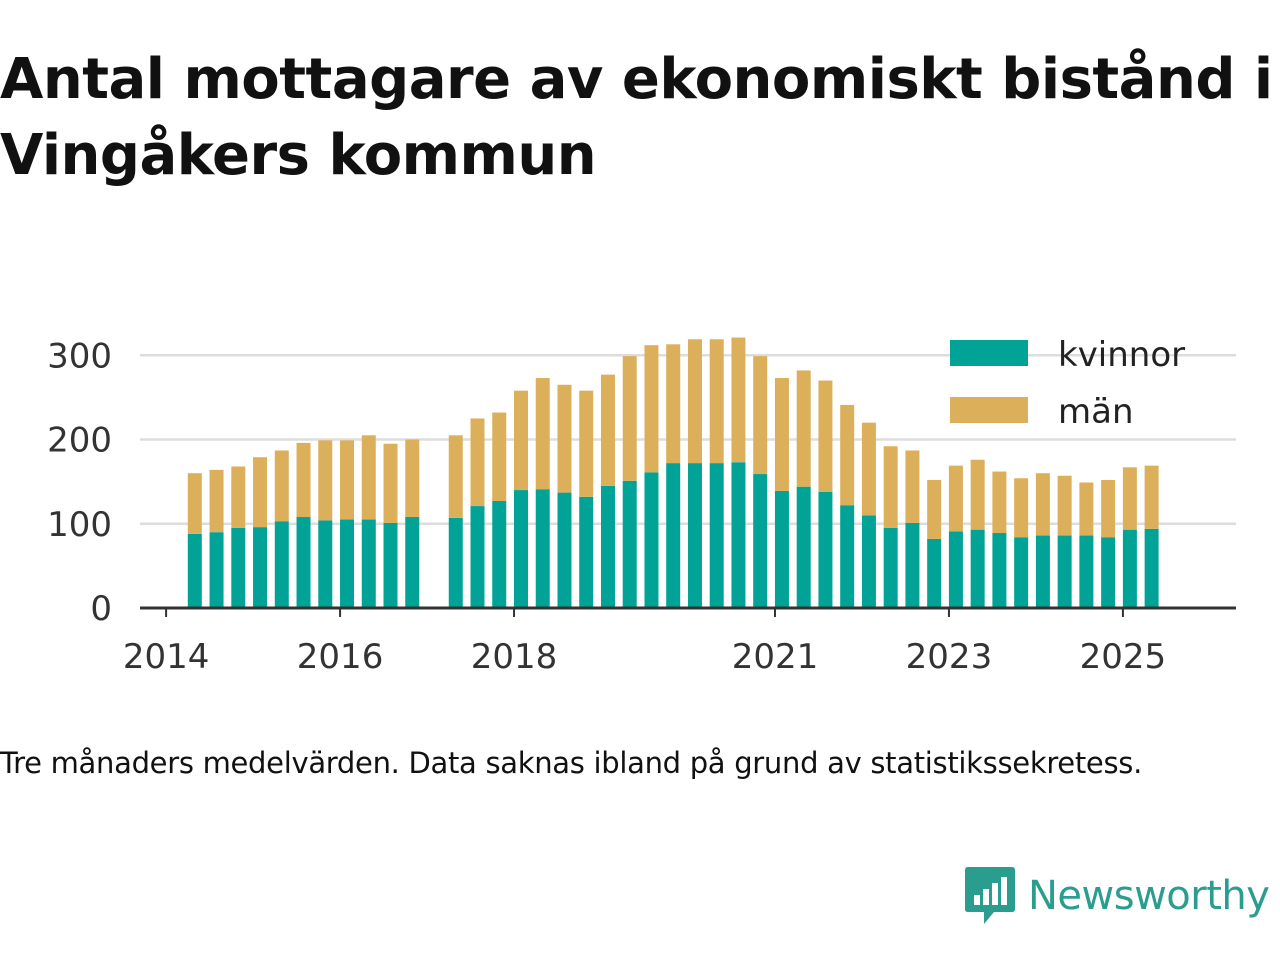 The width and height of the screenshot is (1280, 960). Describe the element at coordinates (340, 657) in the screenshot. I see `x-tick-label: 2016` at that location.